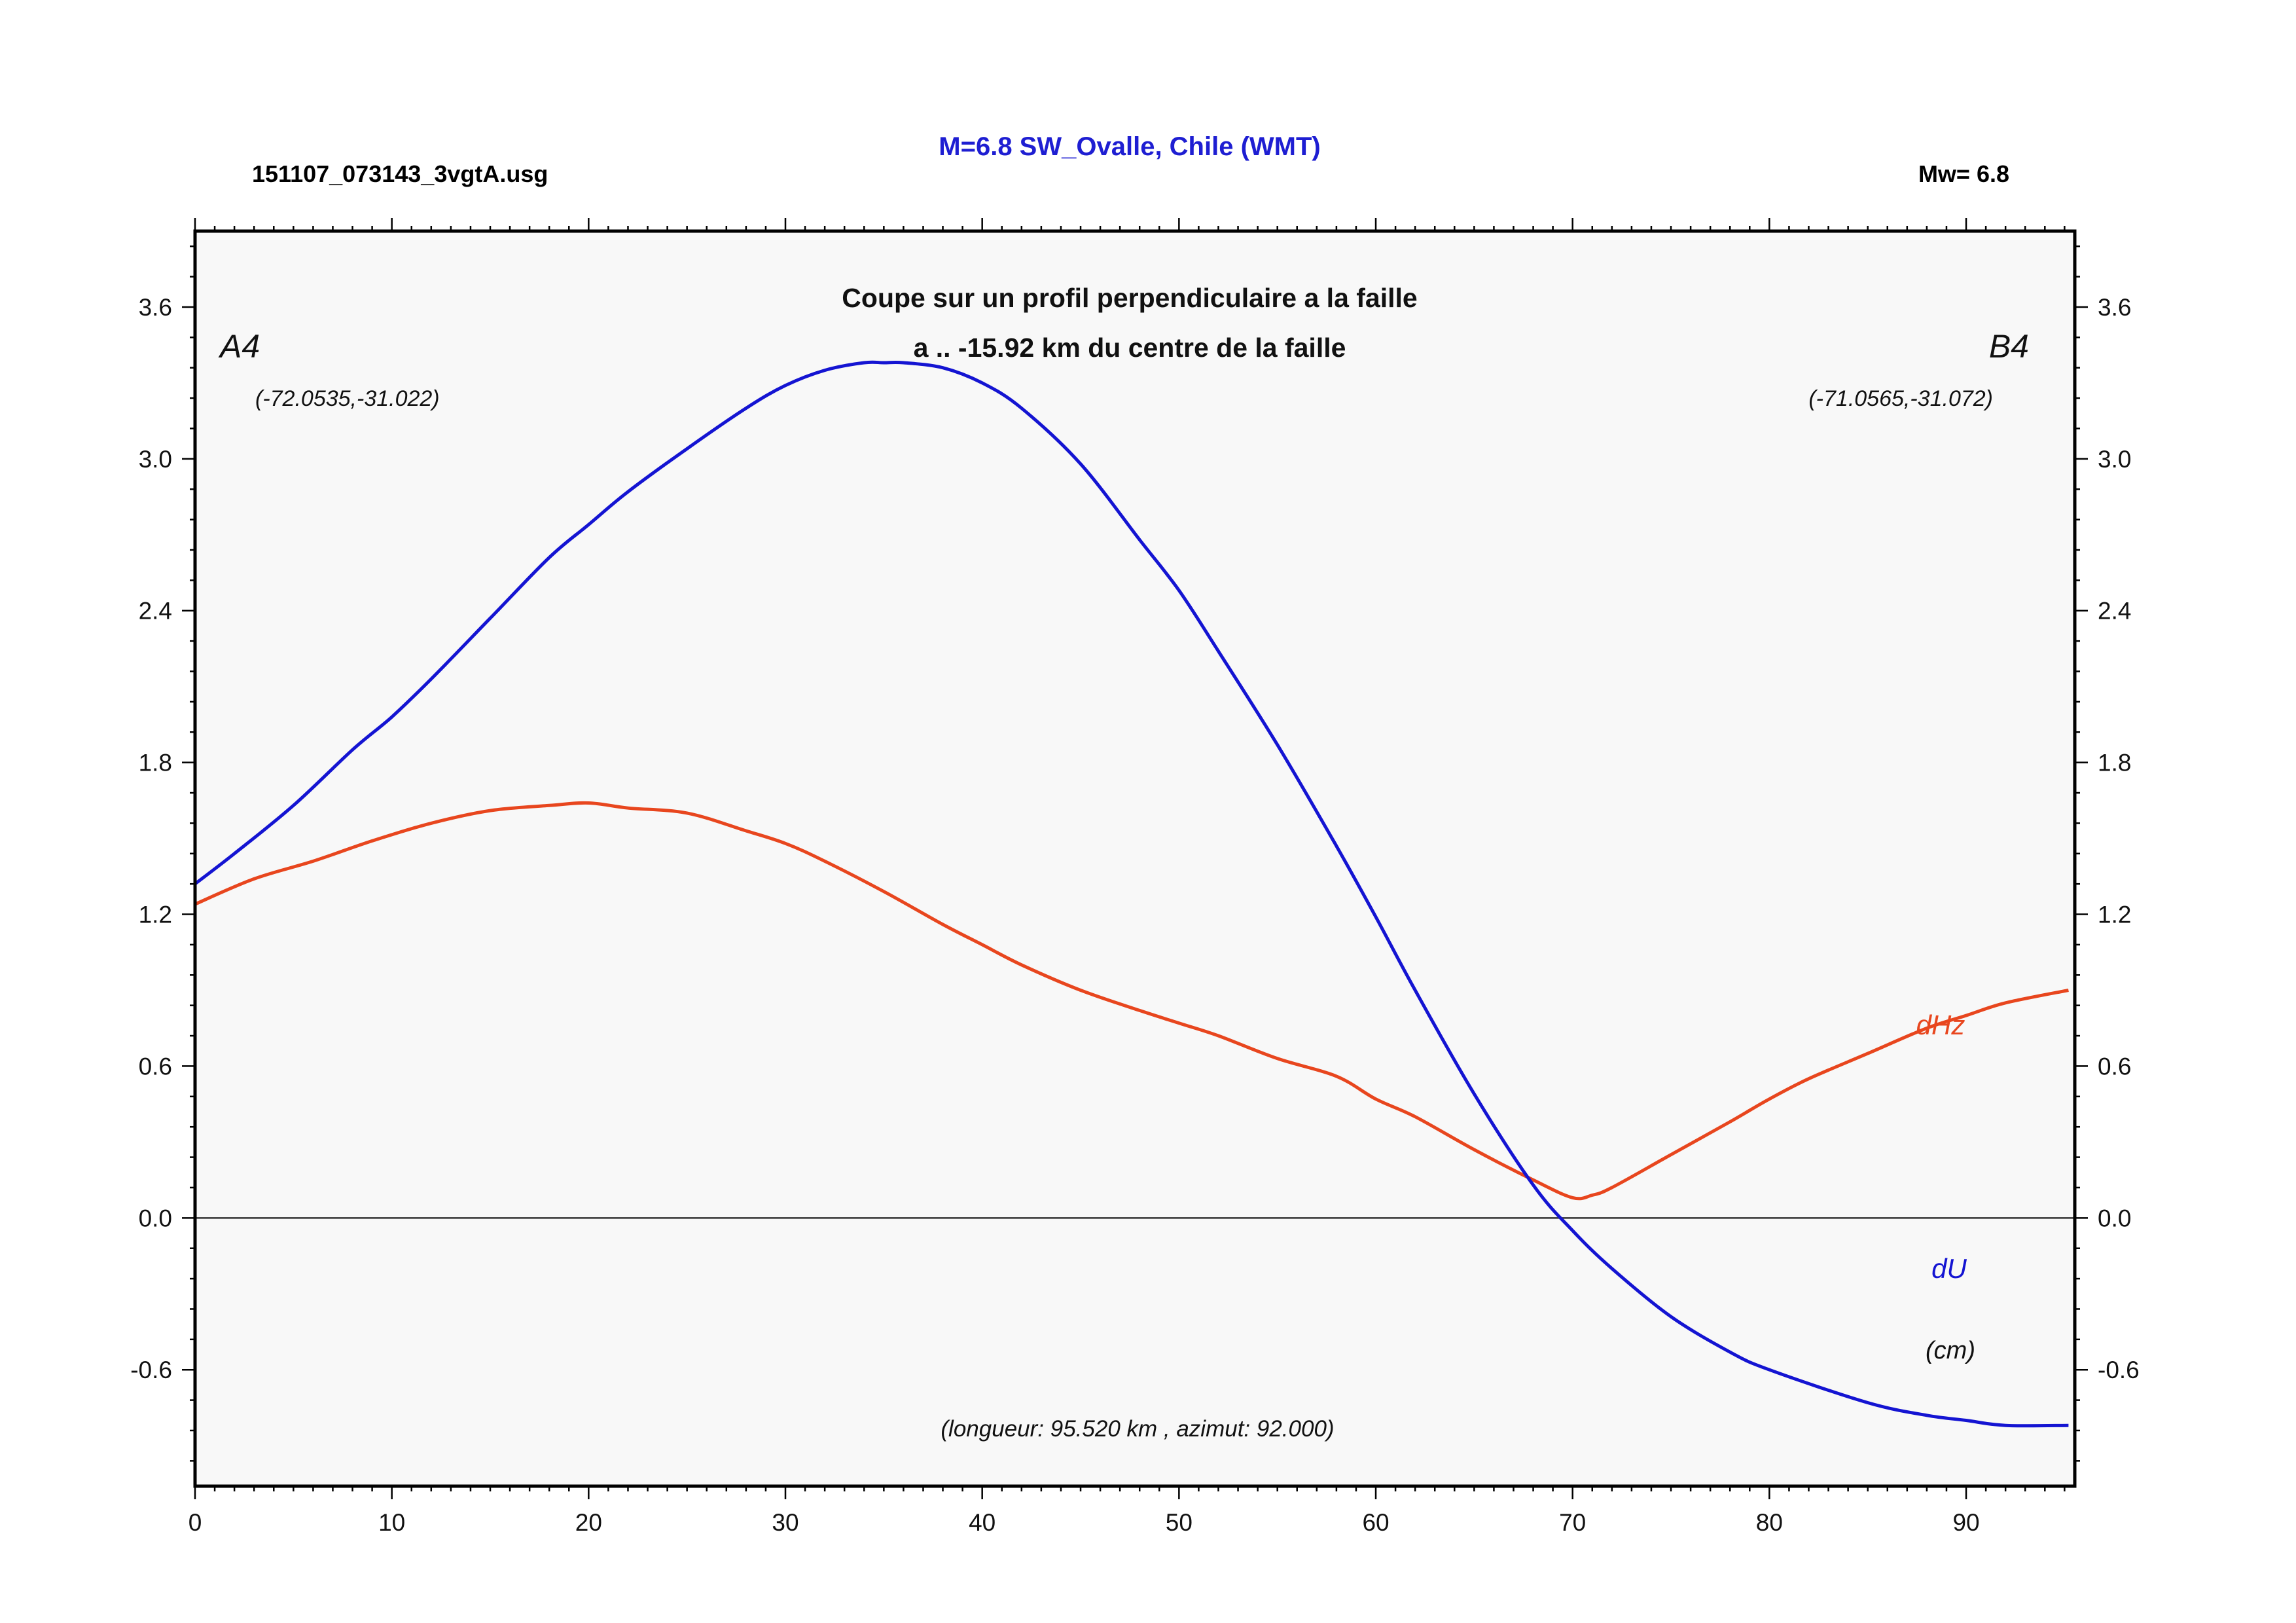 The width and height of the screenshot is (2296, 1623). What do you see at coordinates (1963, 173) in the screenshot?
I see `magnitude-label: Mw= 6.8` at bounding box center [1963, 173].